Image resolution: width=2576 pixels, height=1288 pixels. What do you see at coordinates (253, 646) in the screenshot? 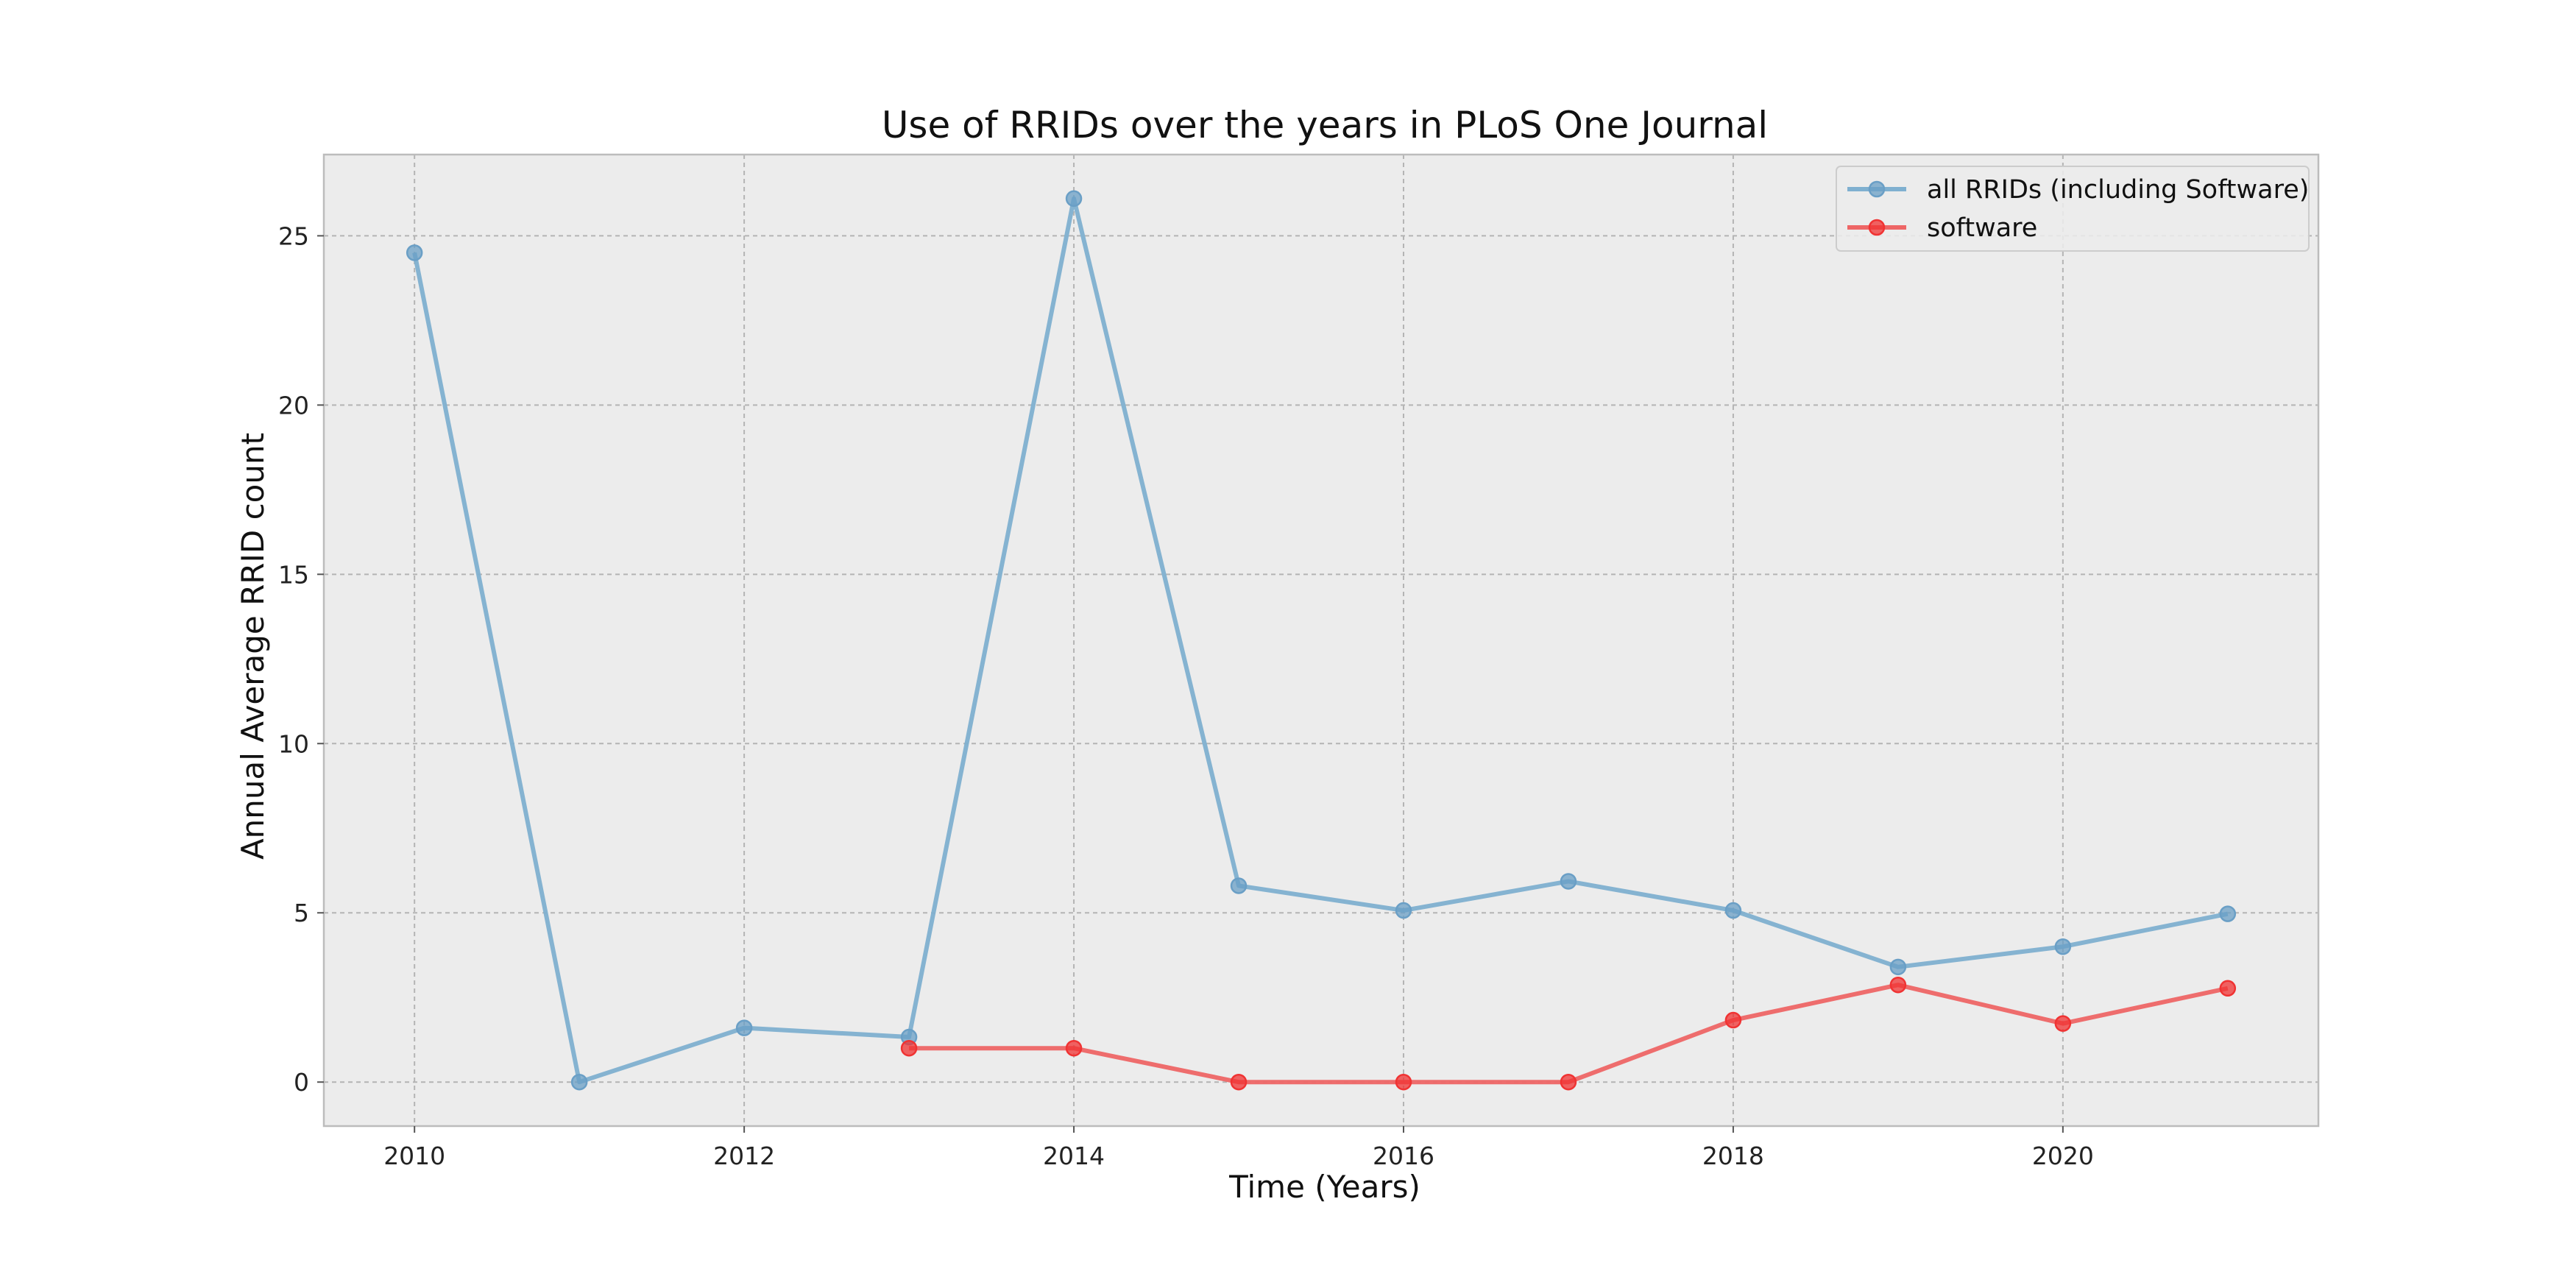
I see `y-axis-title: Annual Average RRID count` at bounding box center [253, 646].